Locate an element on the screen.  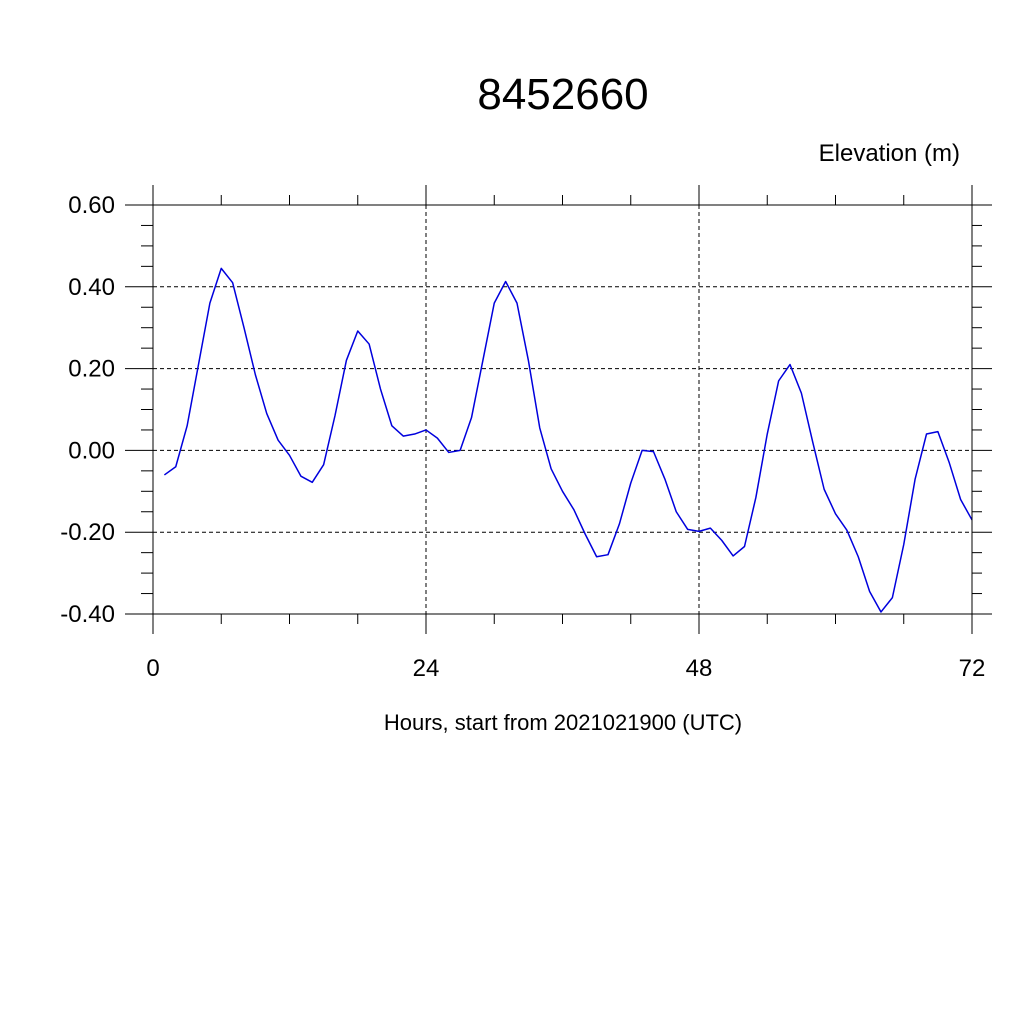
x-tick-label: 48 is located at coordinates (699, 668).